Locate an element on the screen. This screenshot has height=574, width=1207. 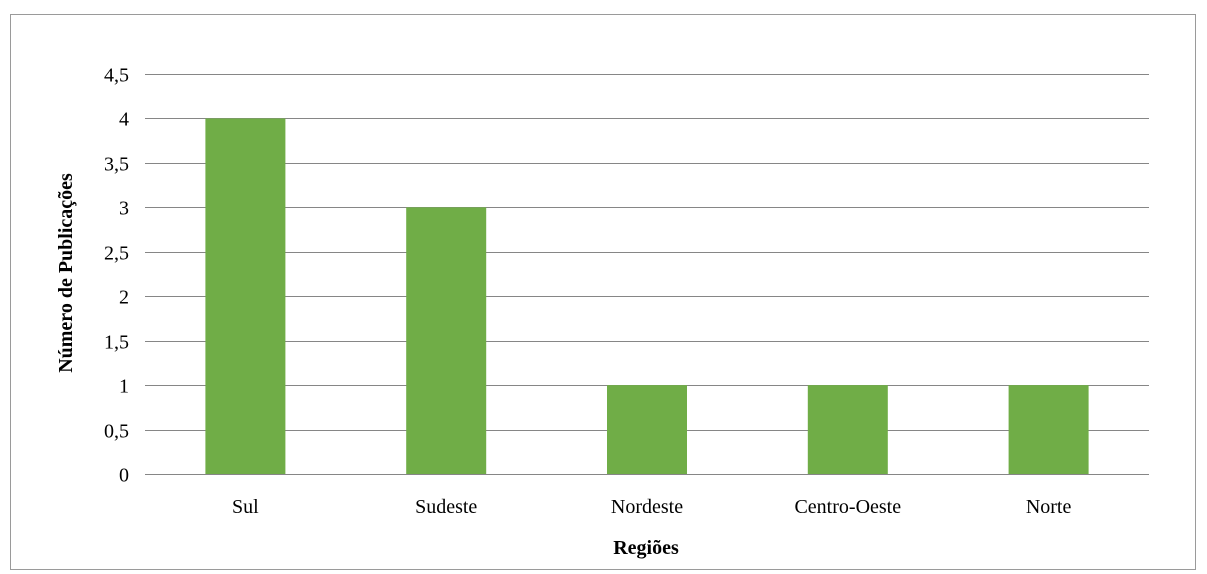
y-tick-label: 4,5 is located at coordinates (116, 76).